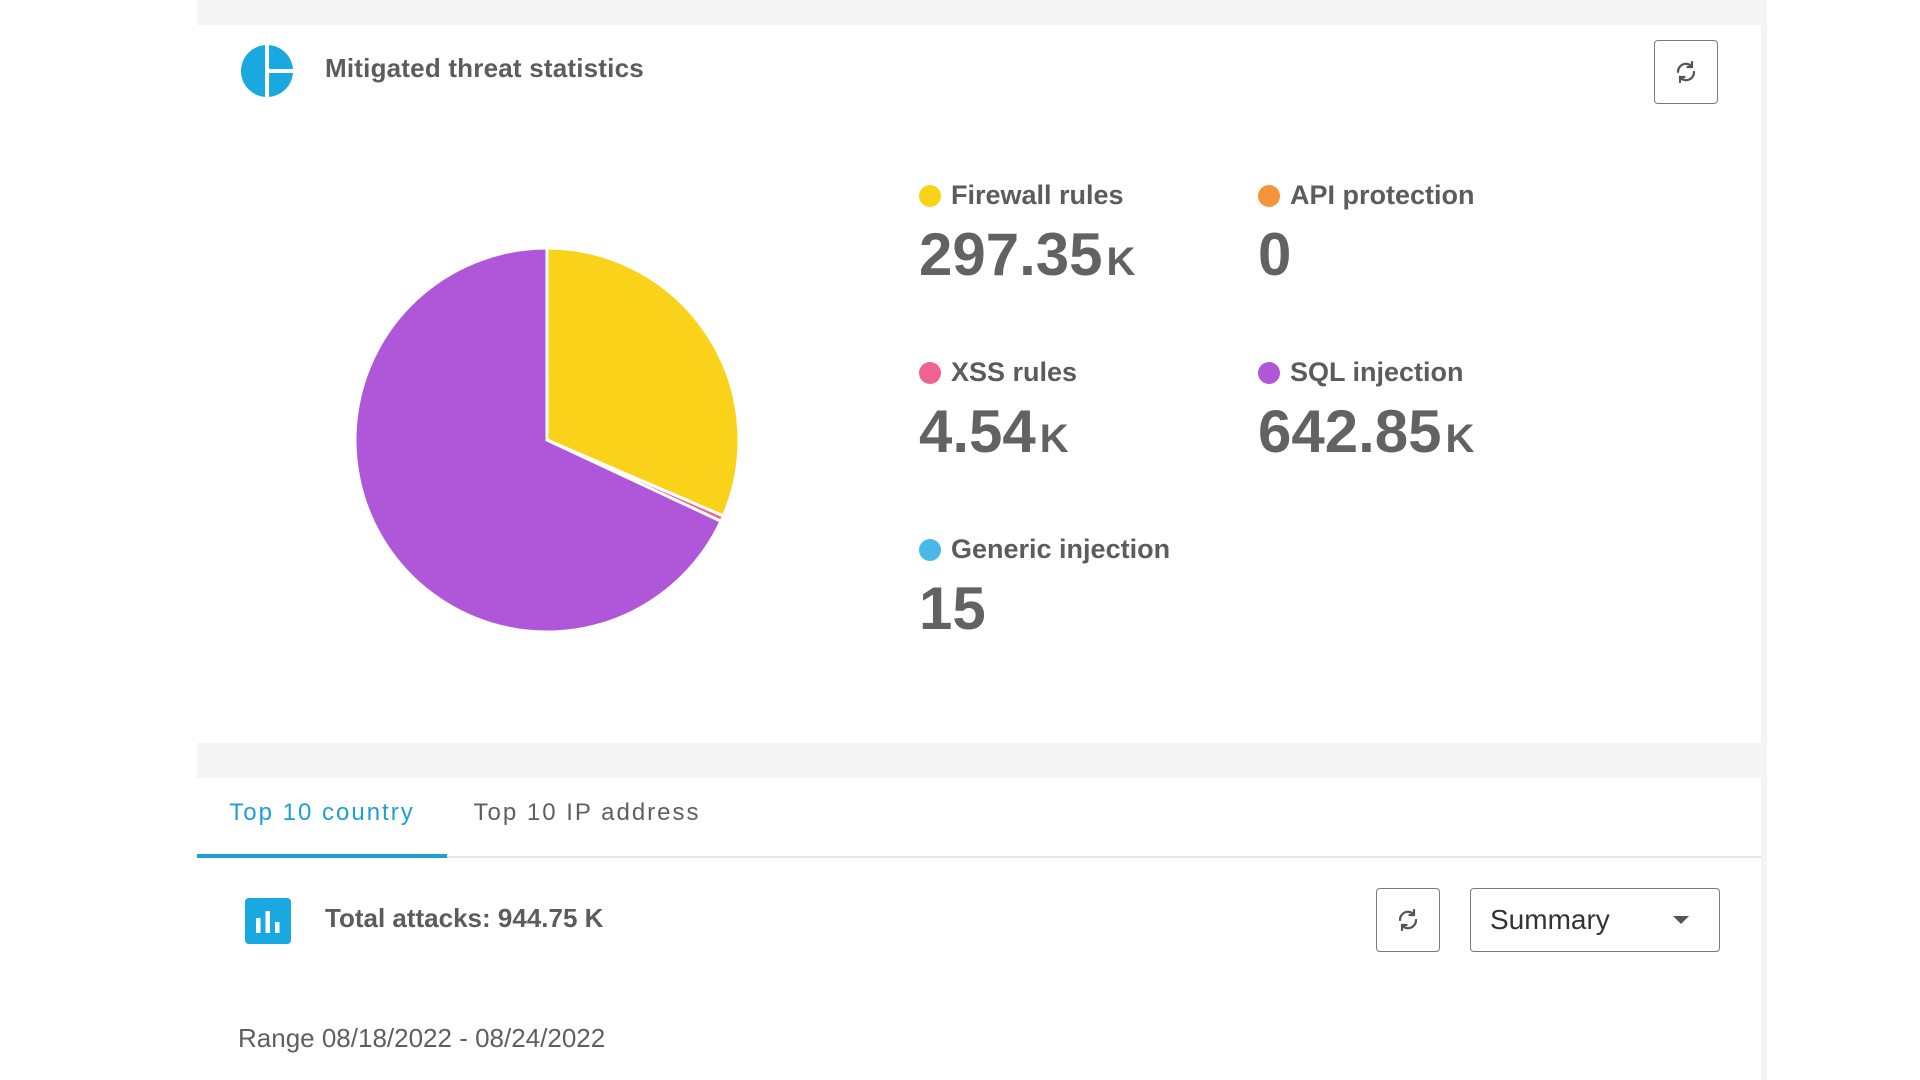  I want to click on stat-generic-injection: Generic injection 15, so click(1044, 586).